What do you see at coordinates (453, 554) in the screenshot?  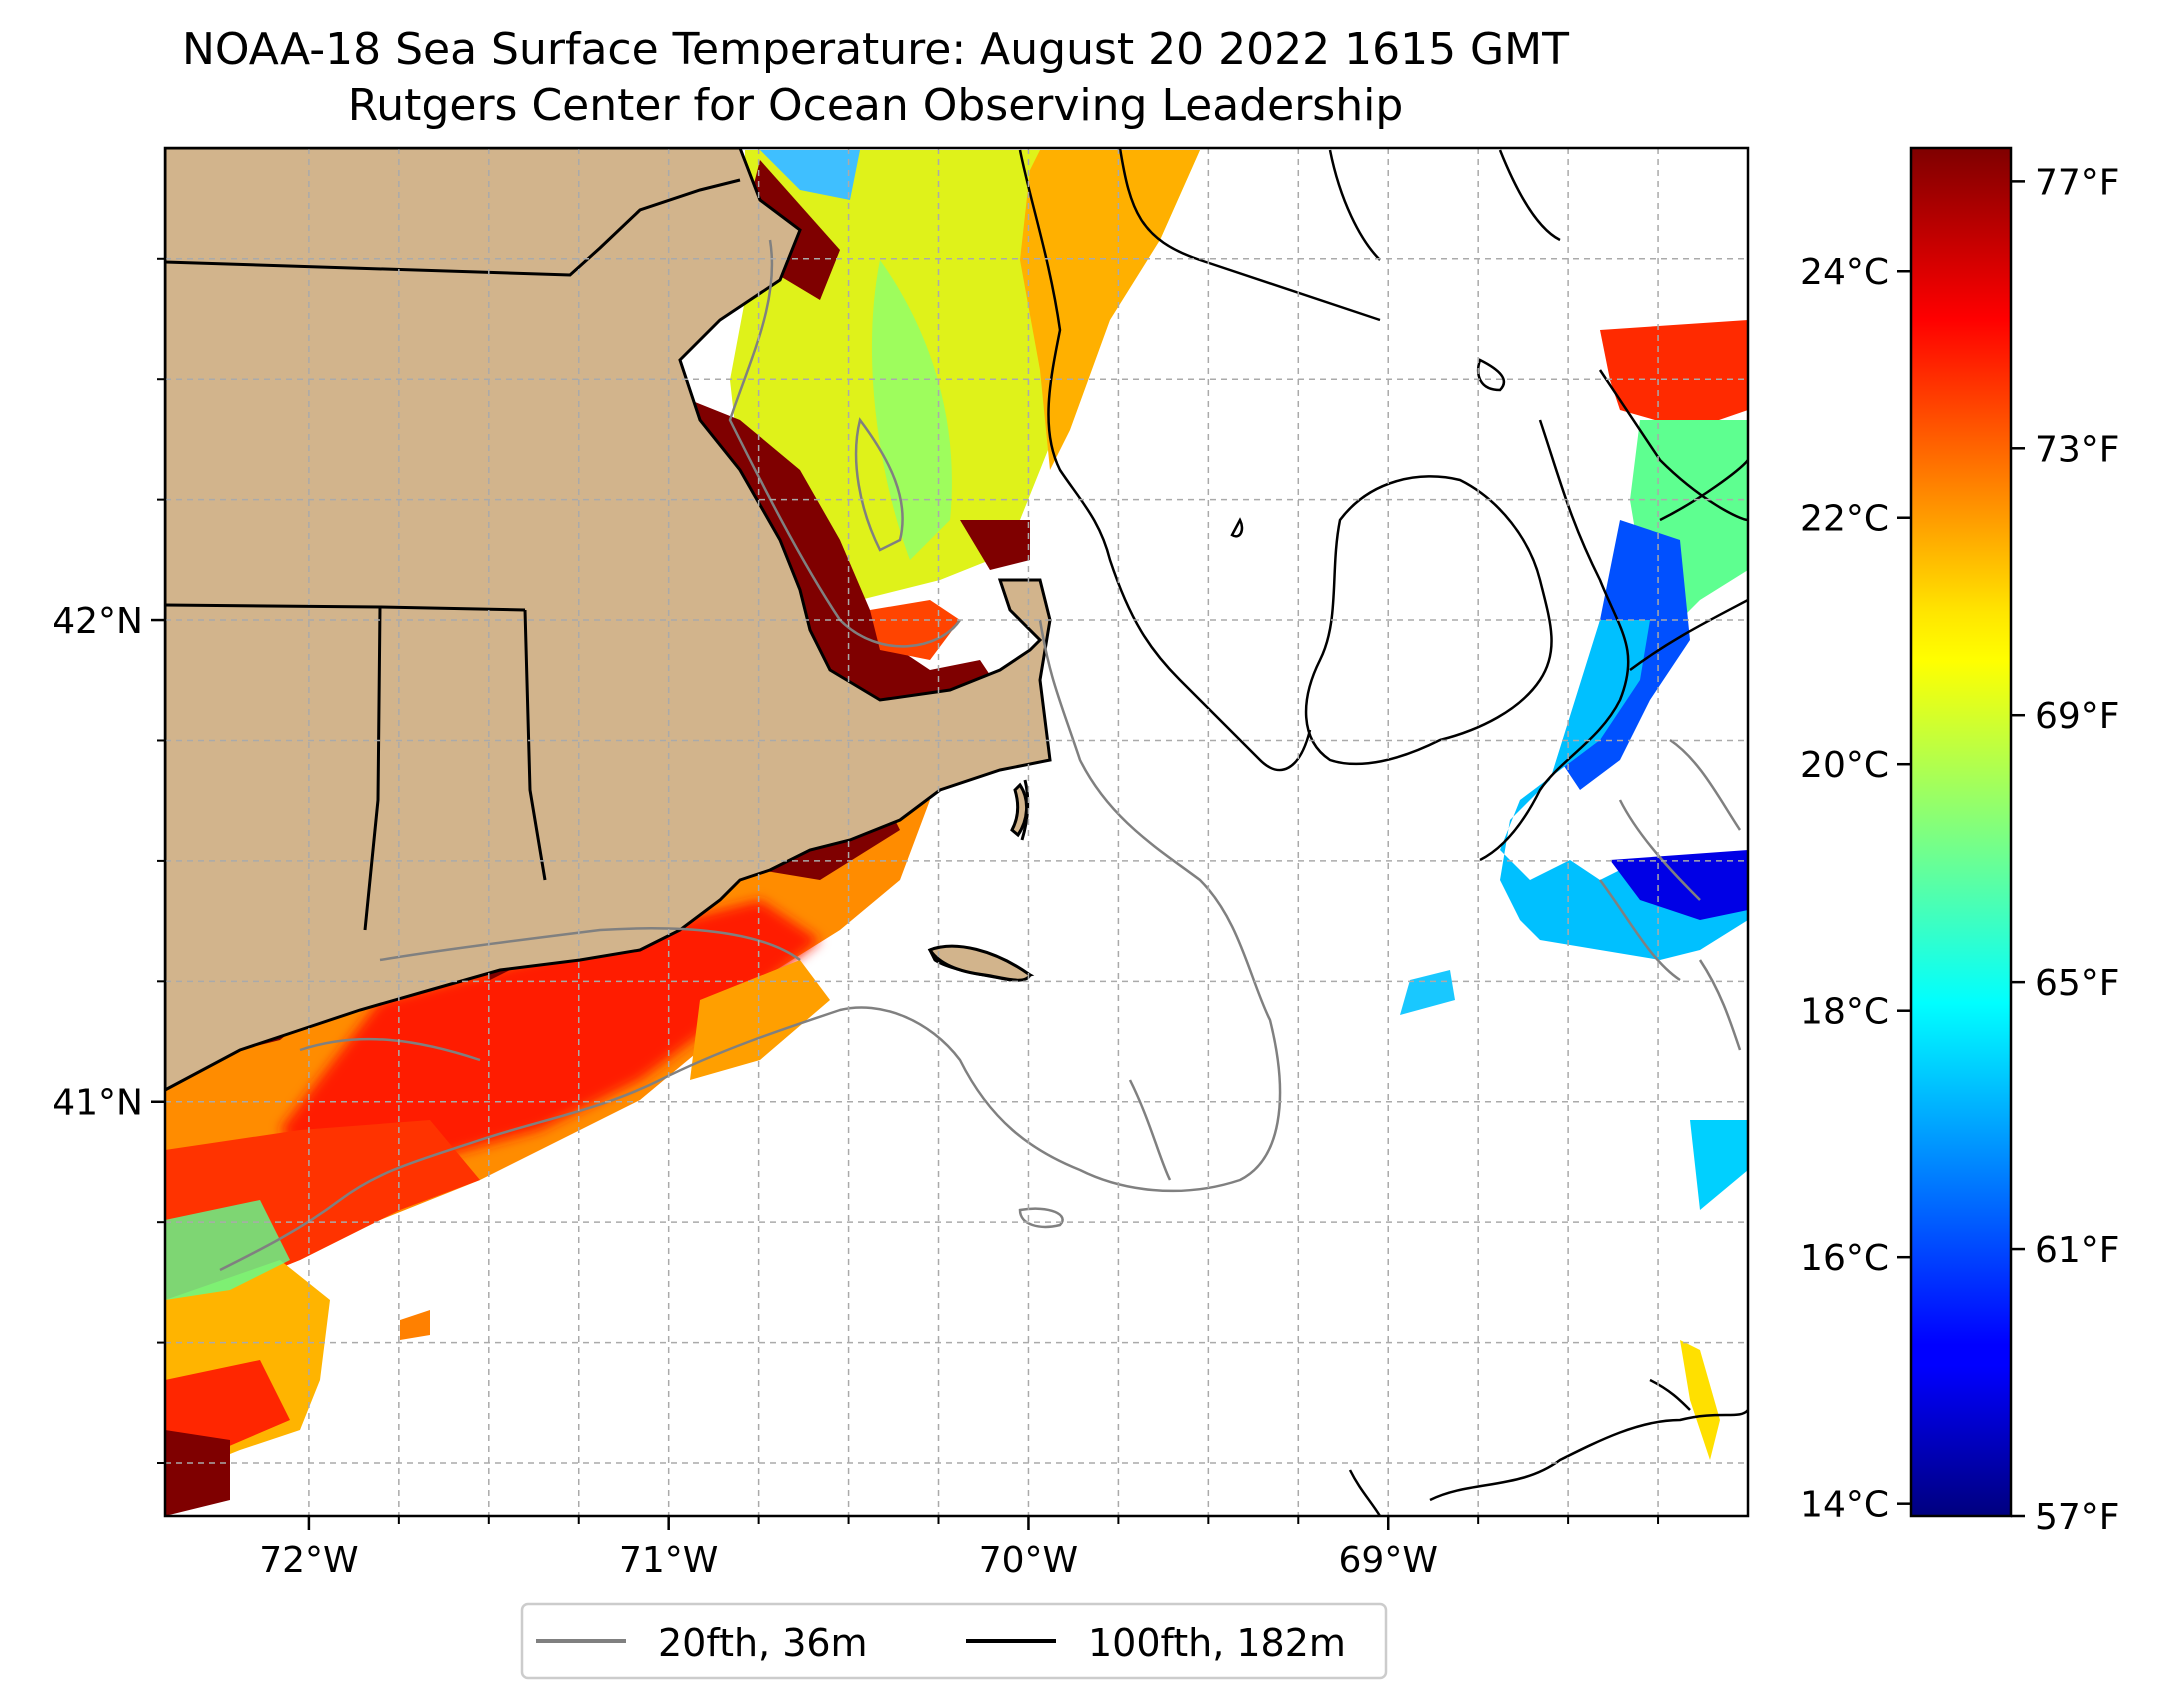 I see `state-boundaries` at bounding box center [453, 554].